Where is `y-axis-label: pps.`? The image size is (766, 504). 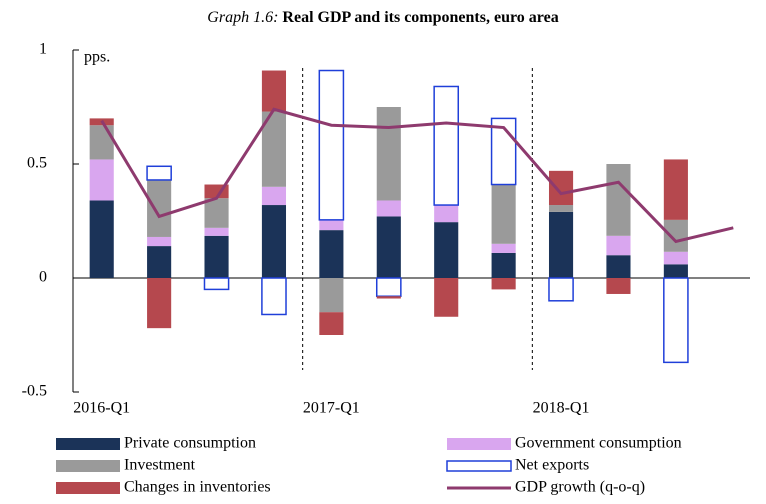
y-axis-label: pps. is located at coordinates (97, 57).